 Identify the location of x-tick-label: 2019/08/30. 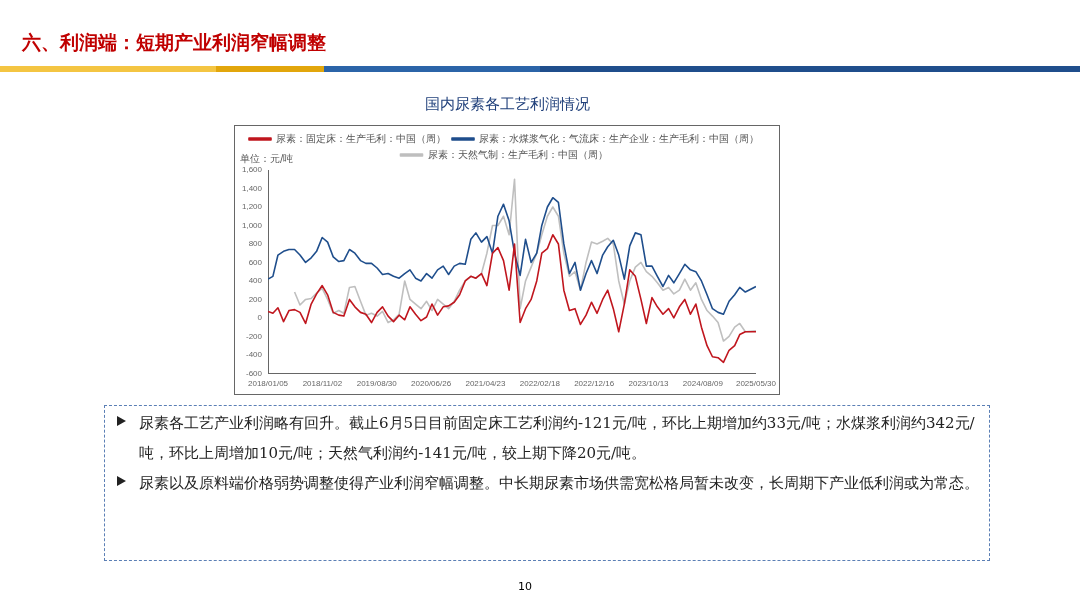
(377, 384).